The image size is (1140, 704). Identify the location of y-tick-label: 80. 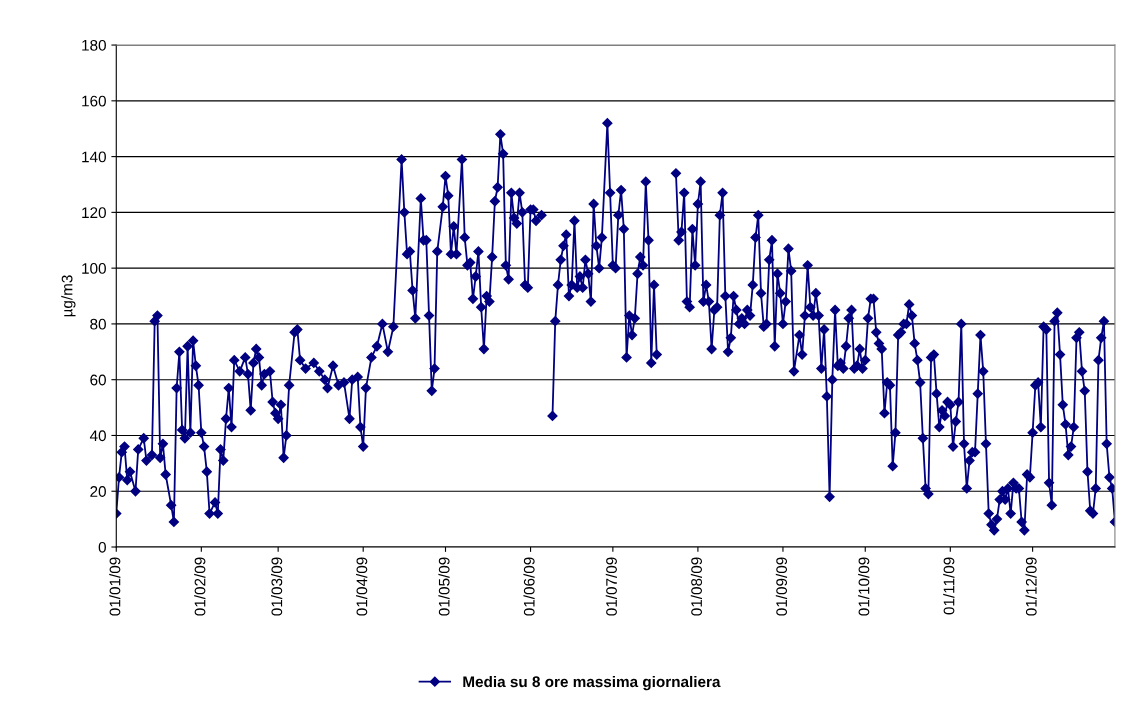
(98, 324).